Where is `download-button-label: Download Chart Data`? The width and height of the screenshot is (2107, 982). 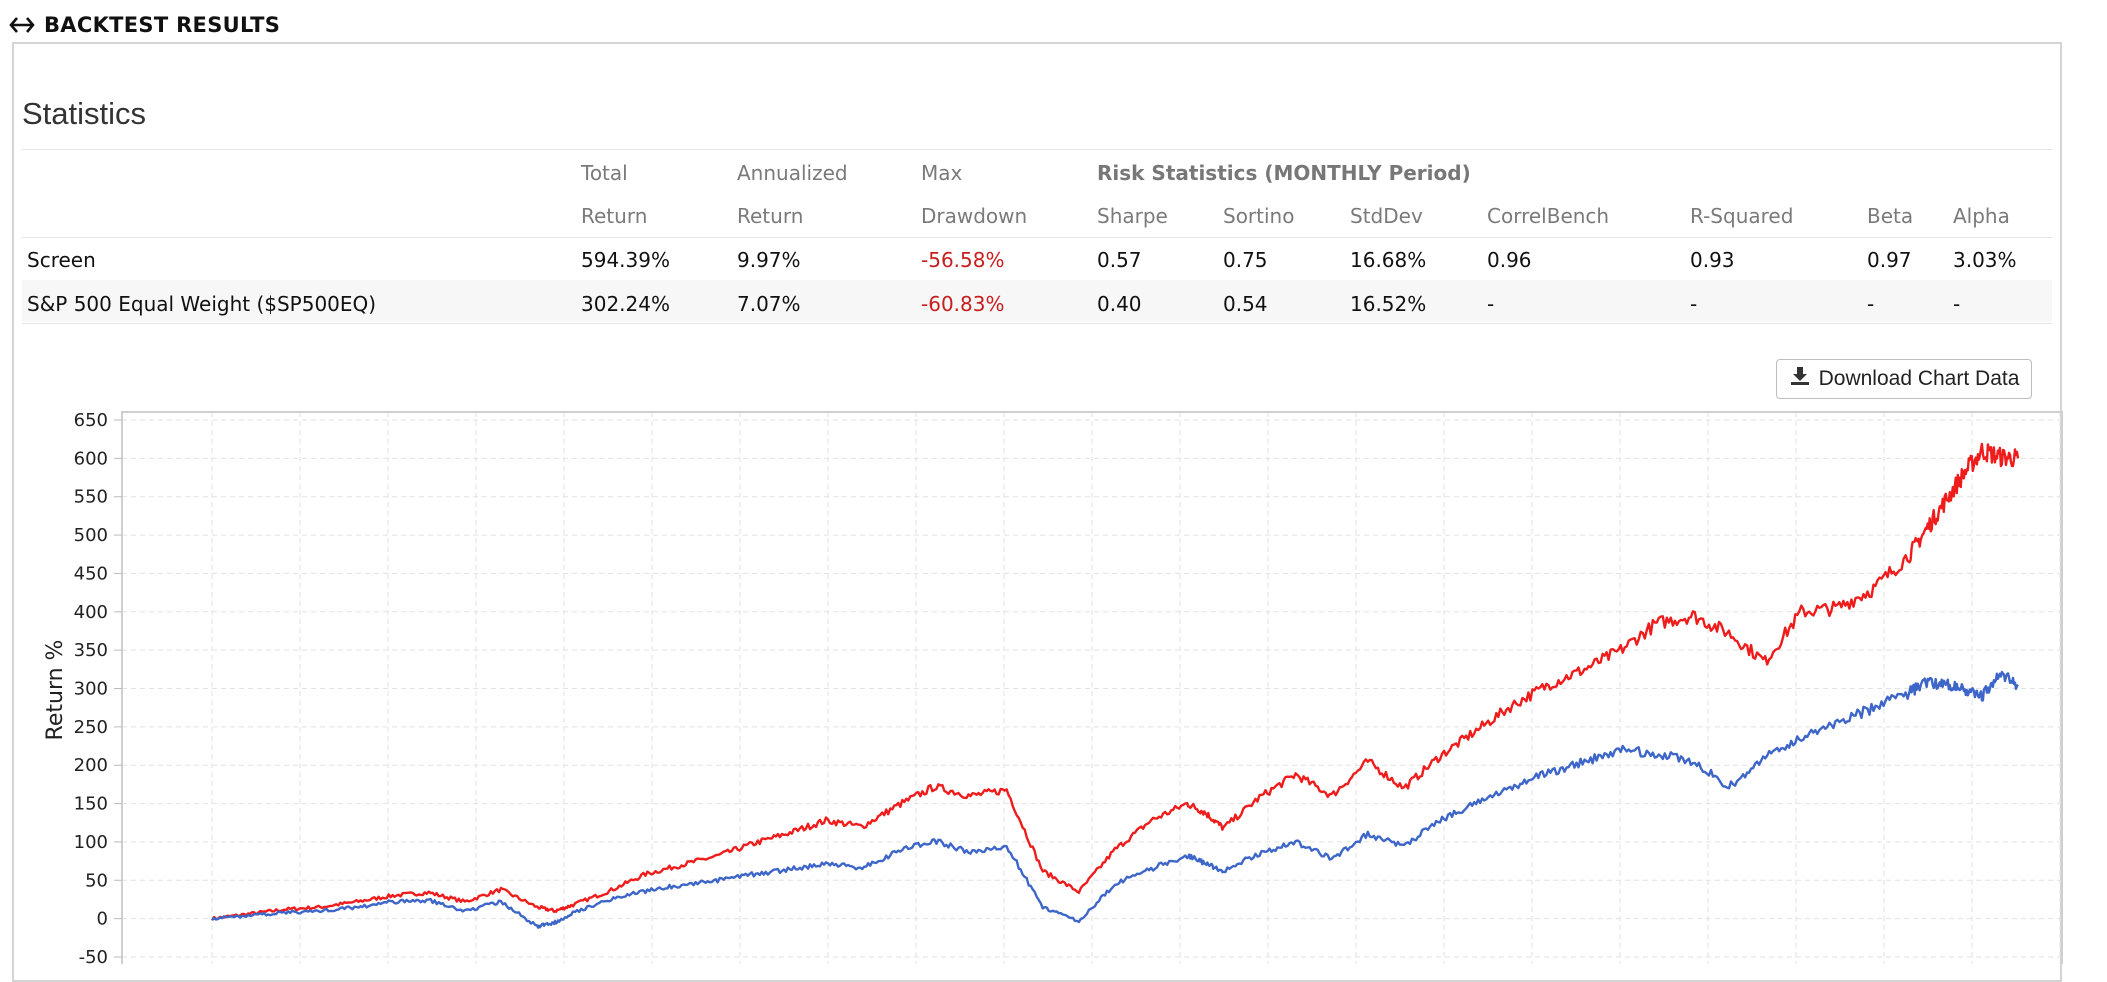 download-button-label: Download Chart Data is located at coordinates (1919, 378).